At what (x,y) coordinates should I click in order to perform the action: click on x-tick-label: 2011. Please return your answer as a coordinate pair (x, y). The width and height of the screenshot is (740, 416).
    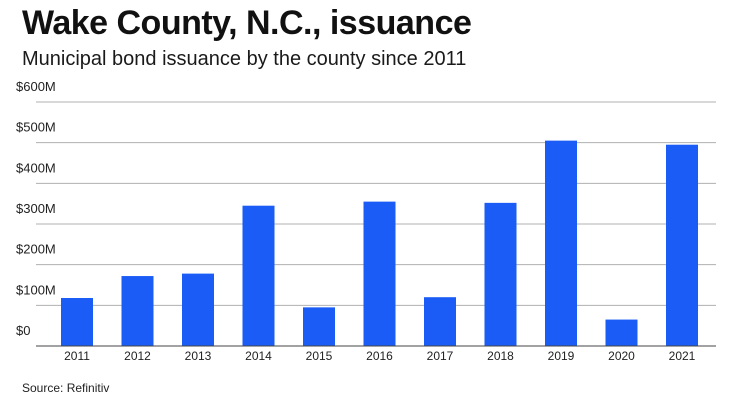
    Looking at the image, I should click on (77, 356).